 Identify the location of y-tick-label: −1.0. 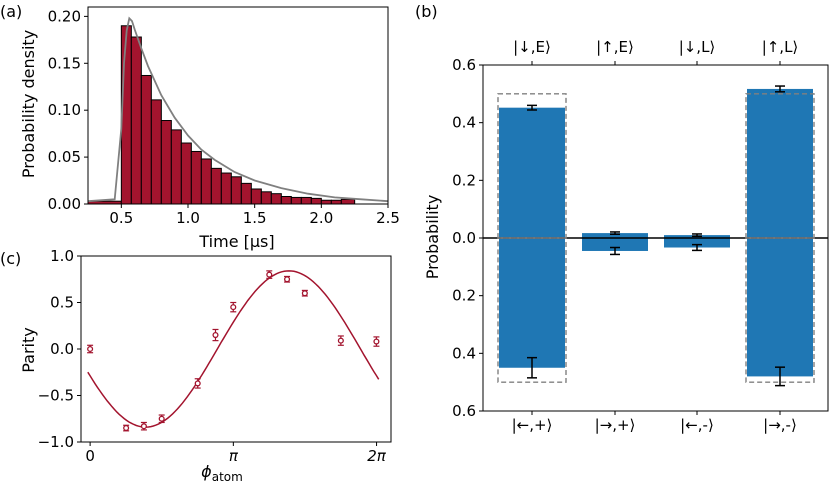
(56, 442).